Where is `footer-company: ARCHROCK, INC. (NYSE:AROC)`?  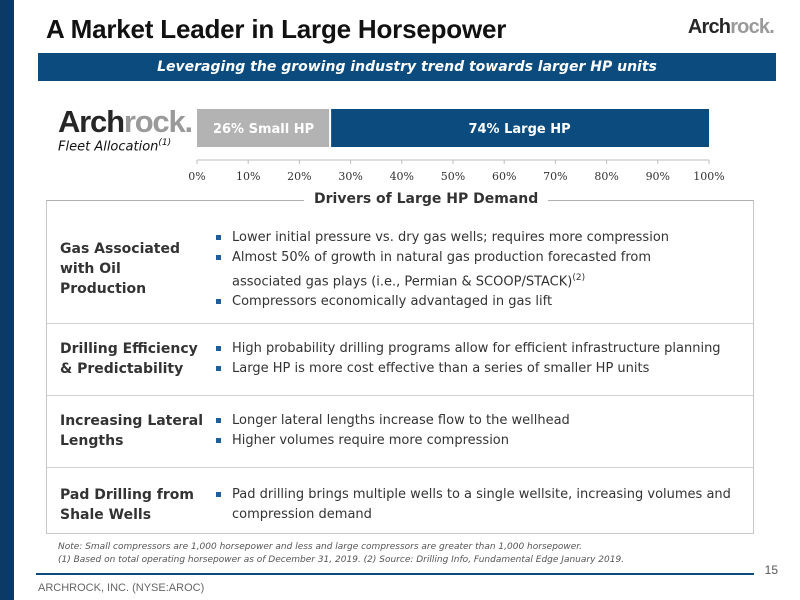 footer-company: ARCHROCK, INC. (NYSE:AROC) is located at coordinates (121, 588).